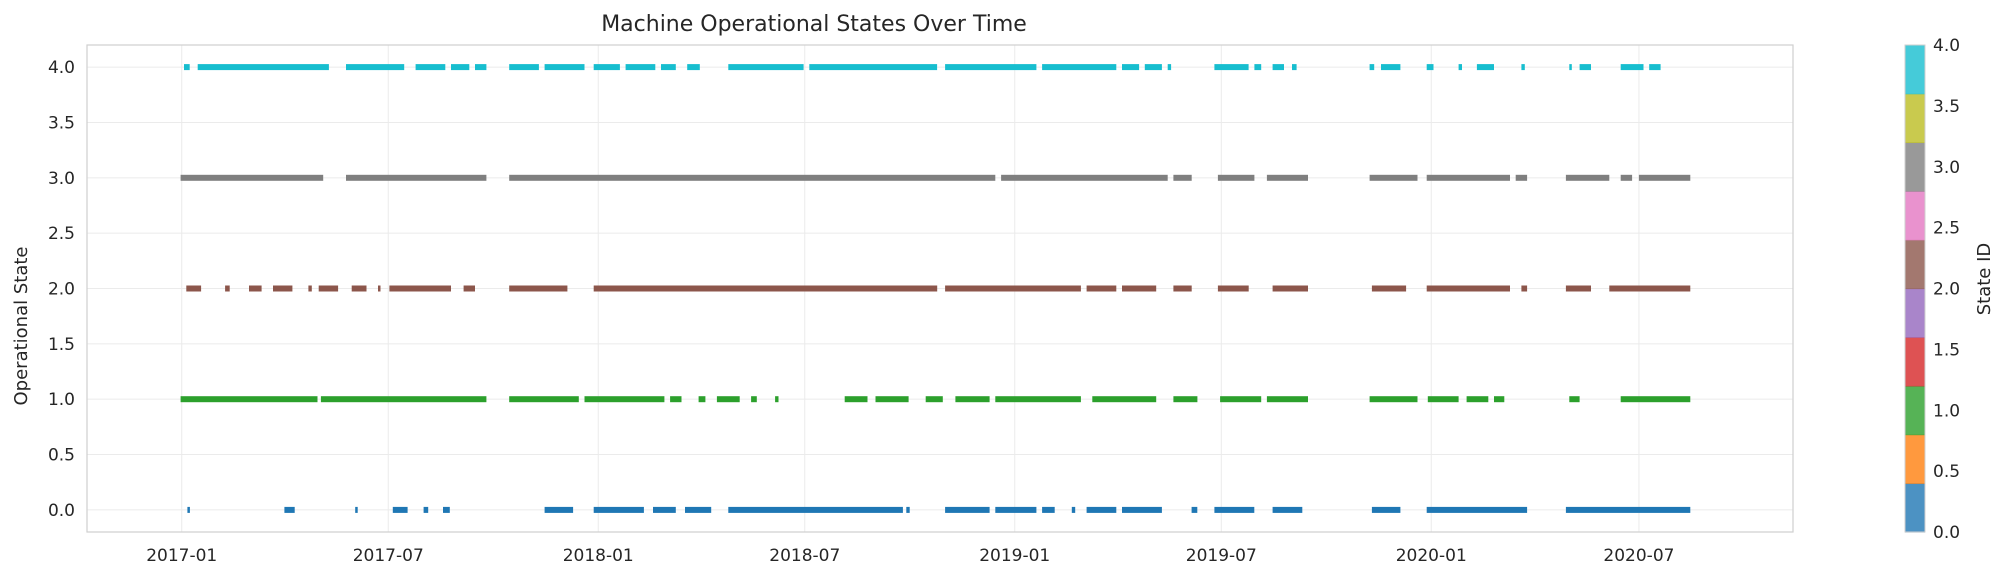 The height and width of the screenshot is (586, 2008). I want to click on y-tick-label: 0.0, so click(61, 511).